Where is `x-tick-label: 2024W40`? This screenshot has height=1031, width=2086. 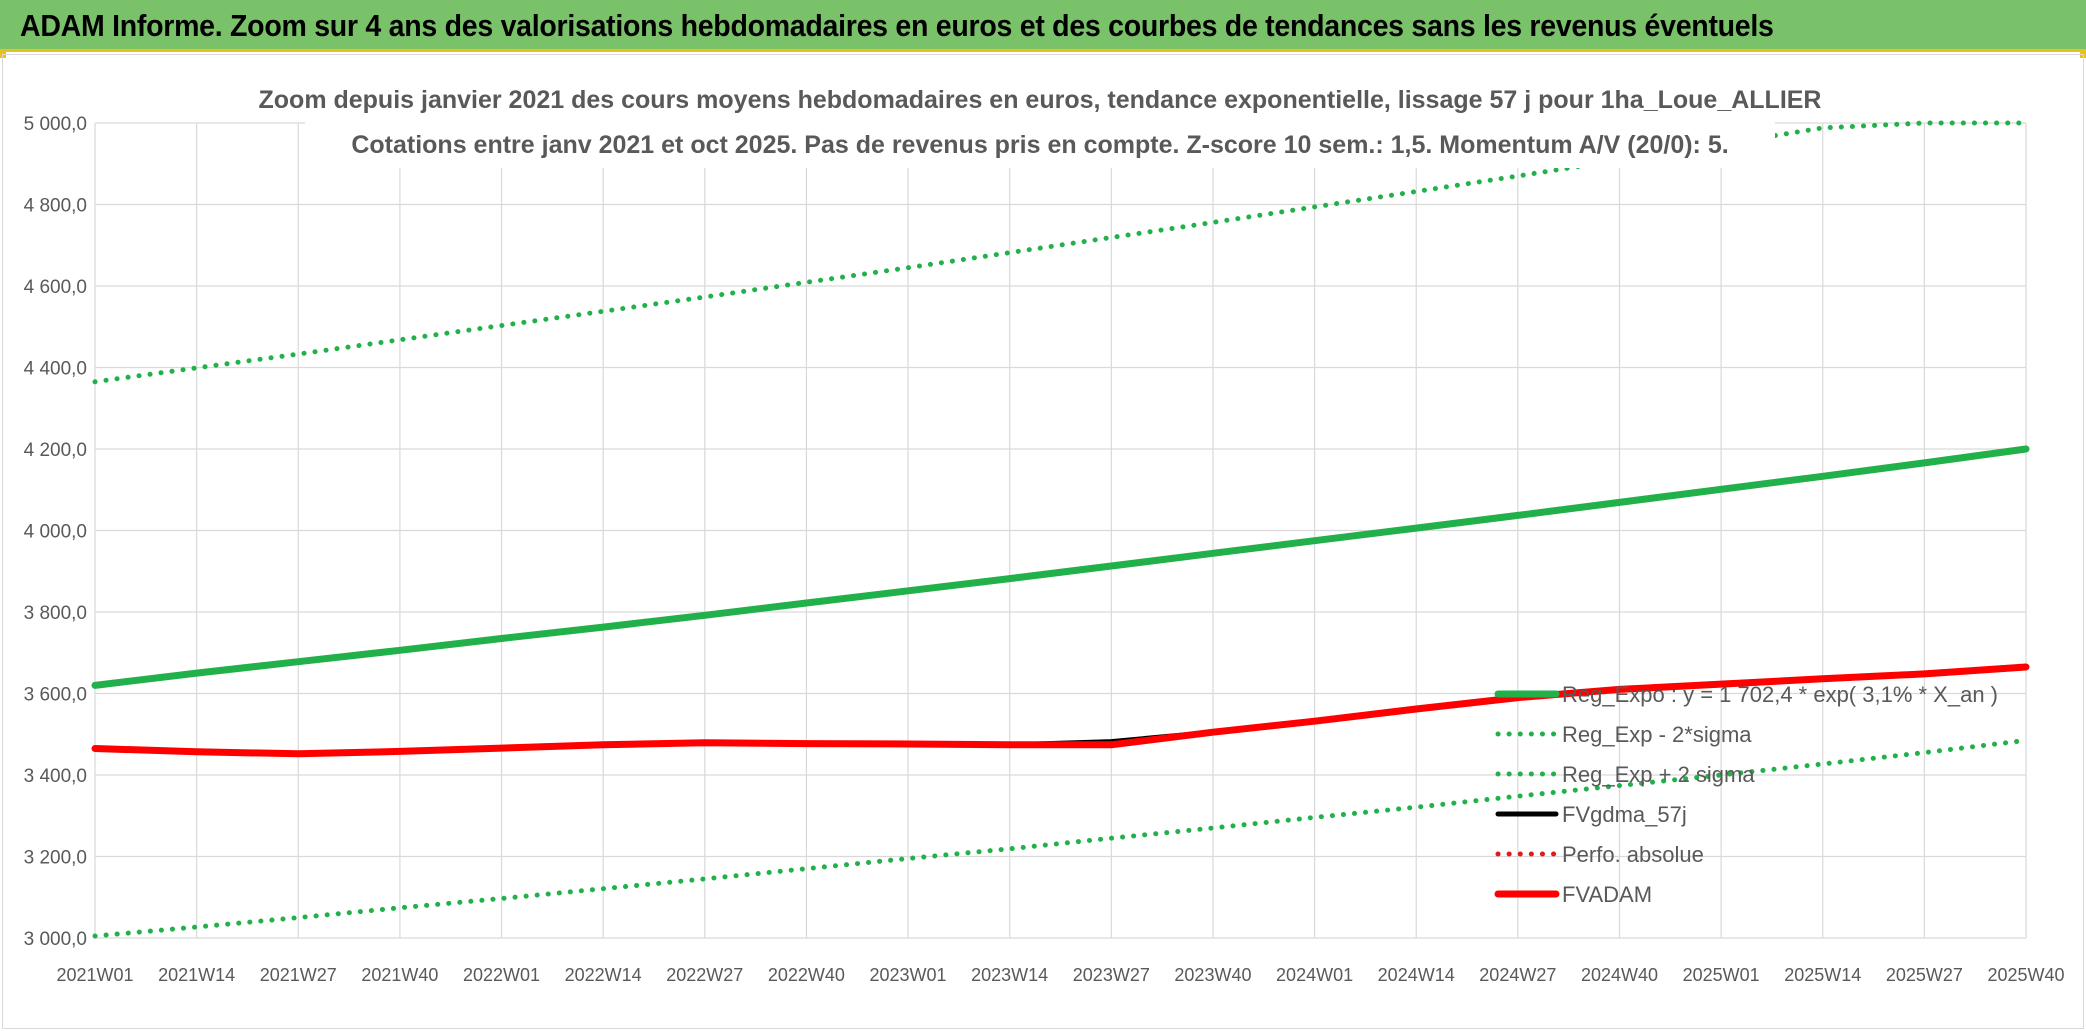
x-tick-label: 2024W40 is located at coordinates (1619, 975).